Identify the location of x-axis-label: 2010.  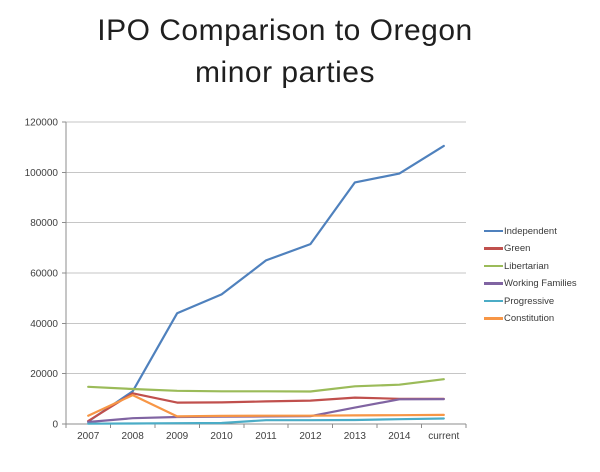
(221, 436).